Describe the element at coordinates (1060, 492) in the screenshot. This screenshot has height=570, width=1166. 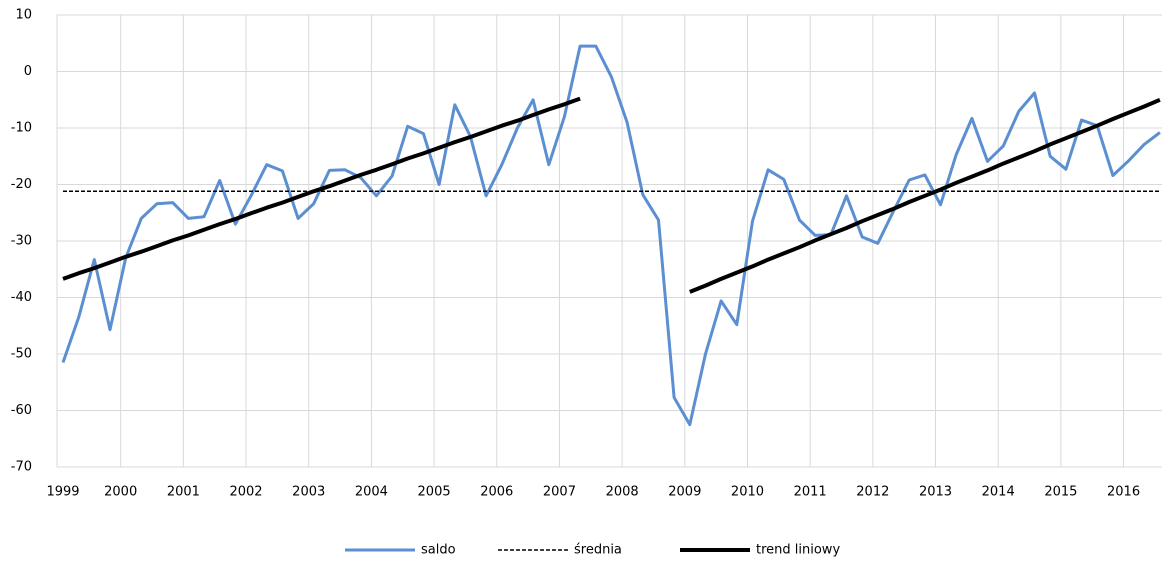
I see `x-tick-label: 2015` at that location.